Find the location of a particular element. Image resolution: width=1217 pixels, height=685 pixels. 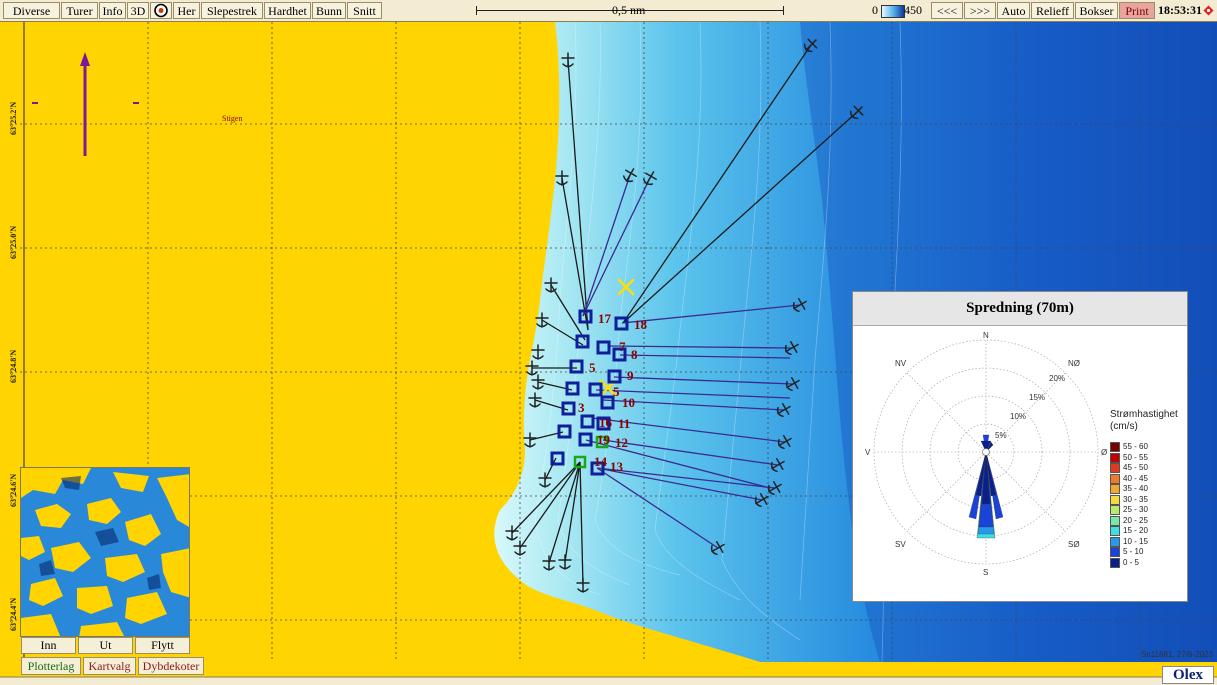

legend-item: 10 - 15 is located at coordinates (1129, 542).